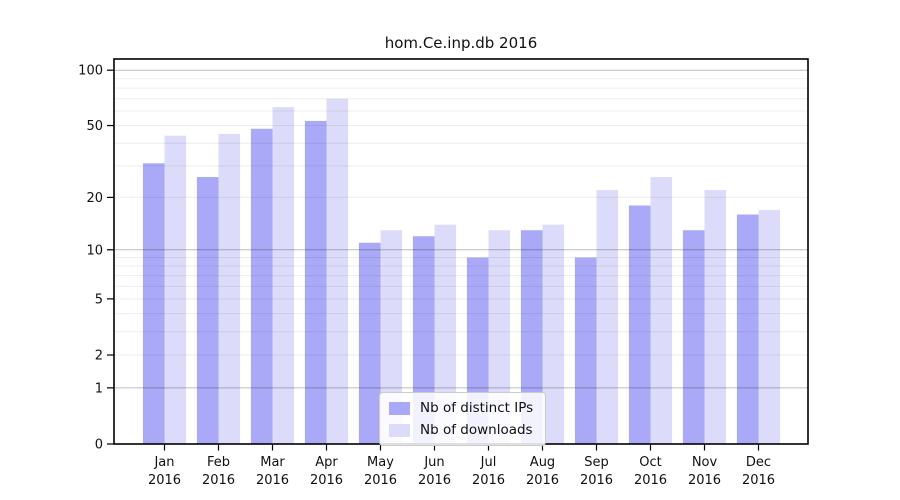 The image size is (900, 500). What do you see at coordinates (758, 462) in the screenshot?
I see `x-tick-label-month: Dec` at bounding box center [758, 462].